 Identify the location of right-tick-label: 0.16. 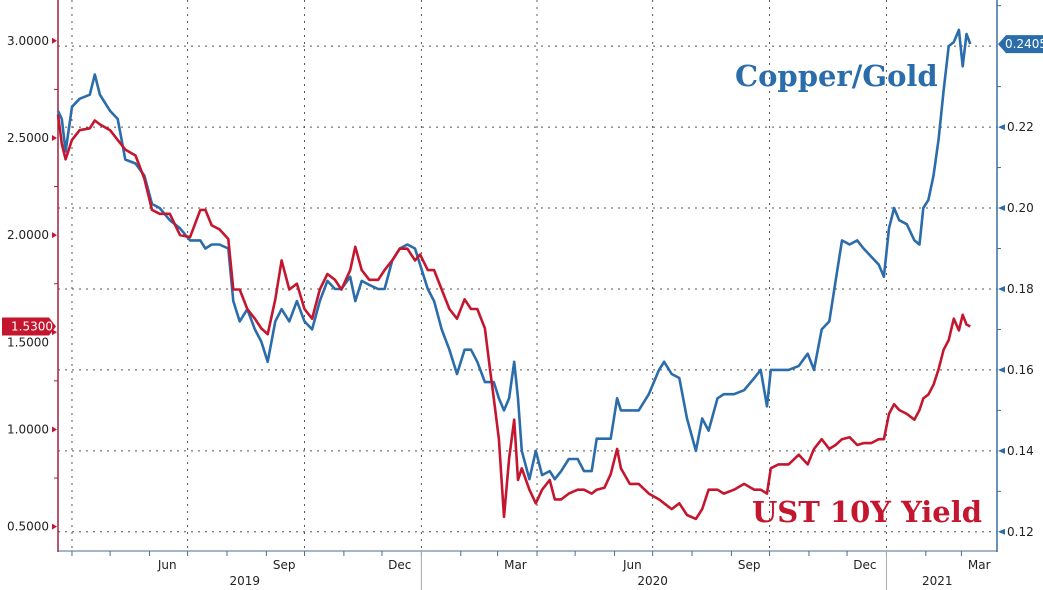
(1020, 370).